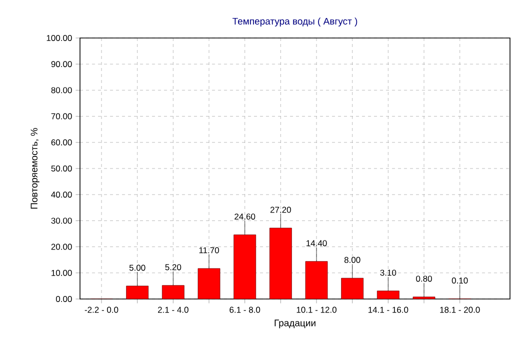  What do you see at coordinates (352, 259) in the screenshot?
I see `data-label: 8.00` at bounding box center [352, 259].